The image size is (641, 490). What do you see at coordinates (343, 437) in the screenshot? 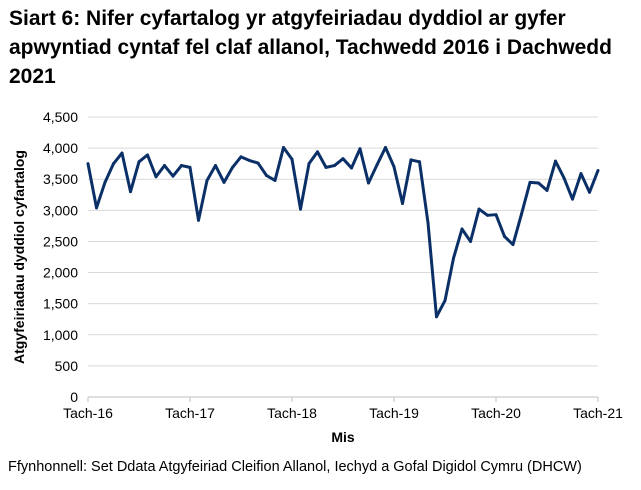
I see `x-axis-title: Mis` at bounding box center [343, 437].